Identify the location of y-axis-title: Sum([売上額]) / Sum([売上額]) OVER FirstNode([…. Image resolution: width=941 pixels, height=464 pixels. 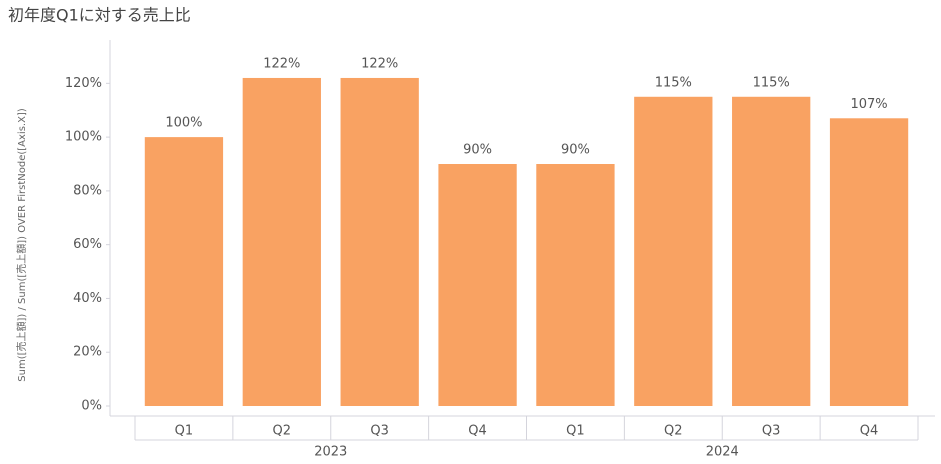
(21, 245).